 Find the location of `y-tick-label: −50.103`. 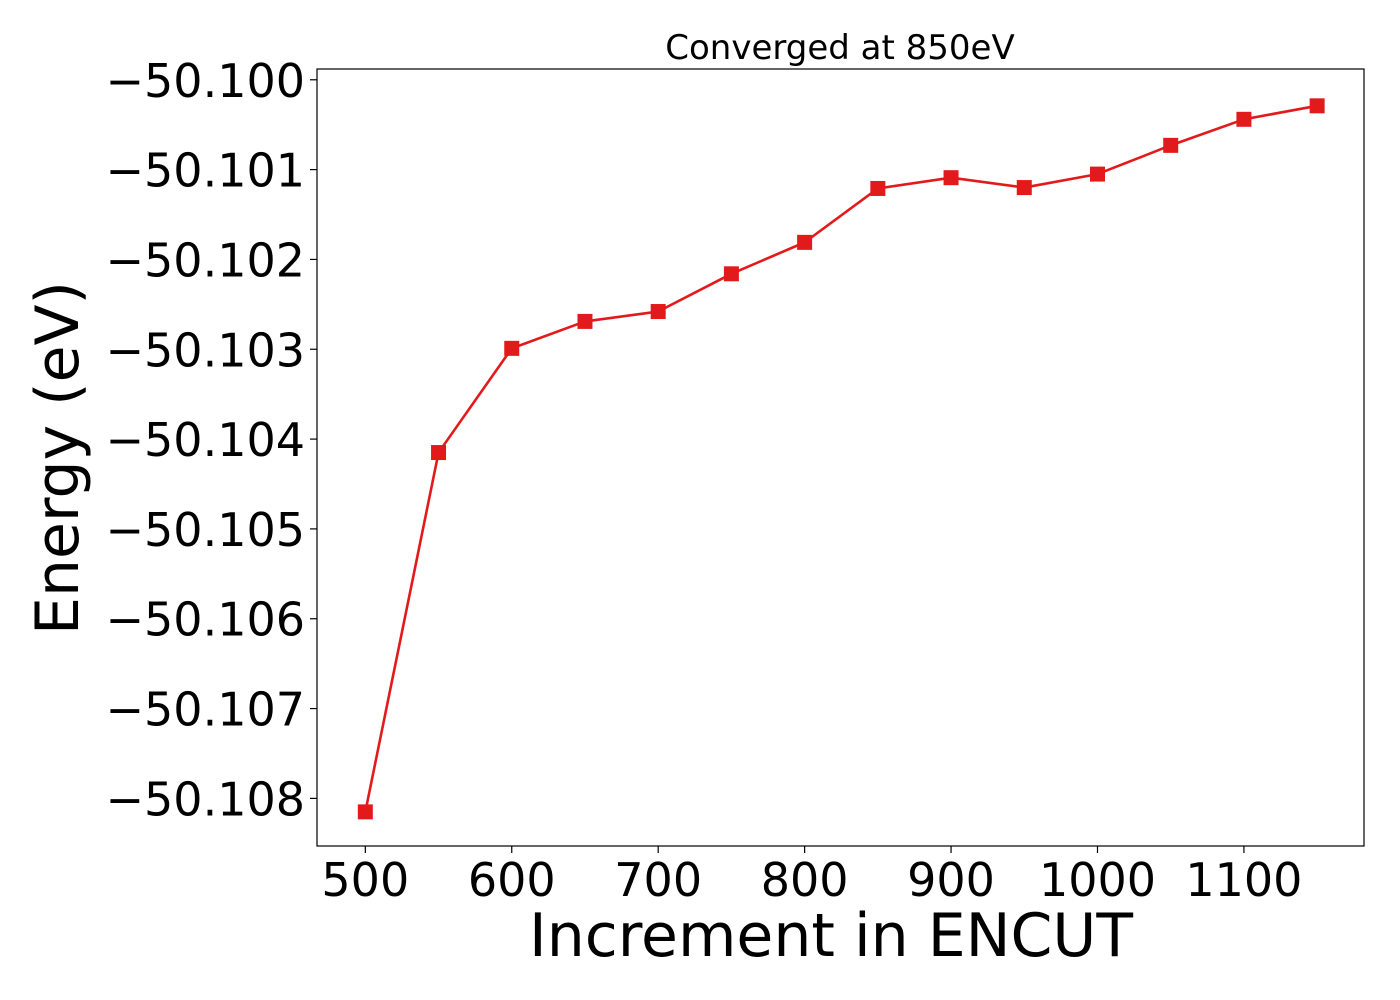

y-tick-label: −50.103 is located at coordinates (206, 350).